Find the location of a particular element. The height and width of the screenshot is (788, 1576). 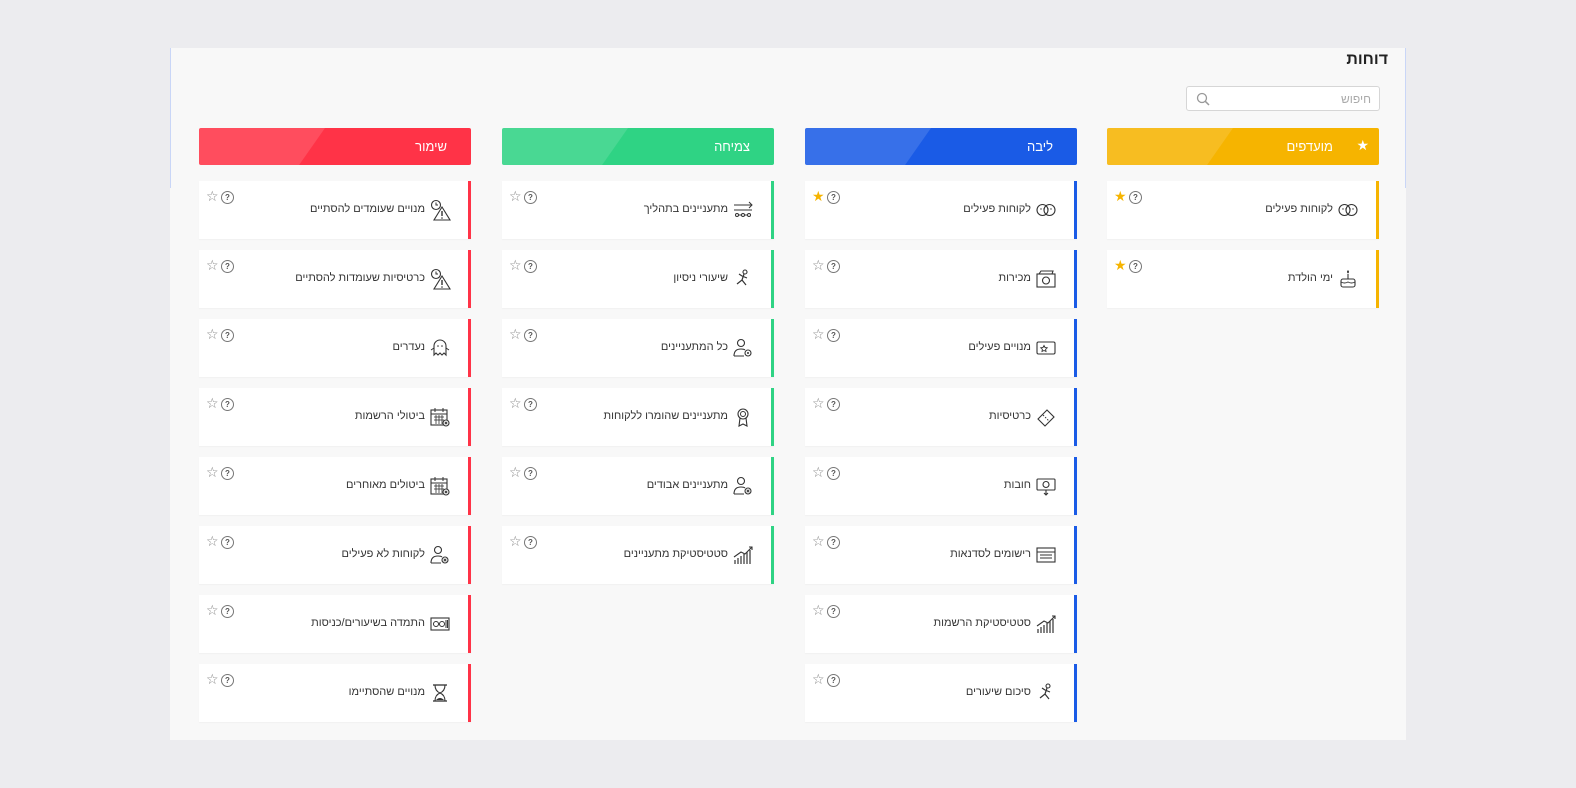

report-title: מתעניינים בתהליך is located at coordinates (685, 209).